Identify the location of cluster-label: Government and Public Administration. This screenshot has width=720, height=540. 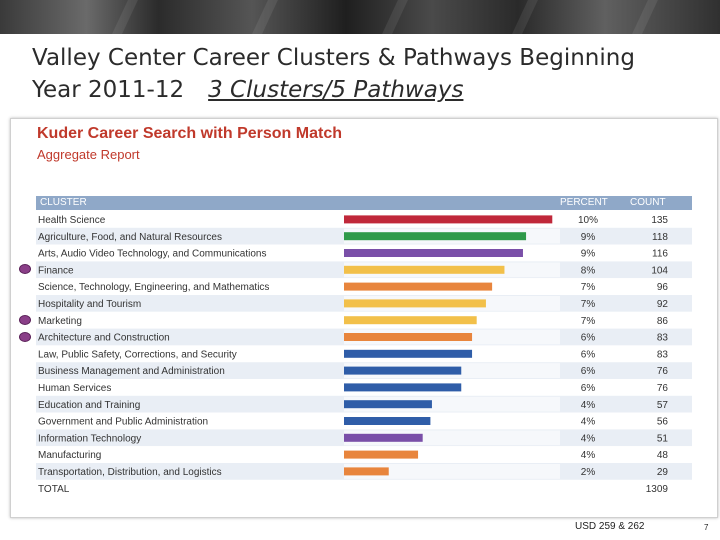
(123, 422).